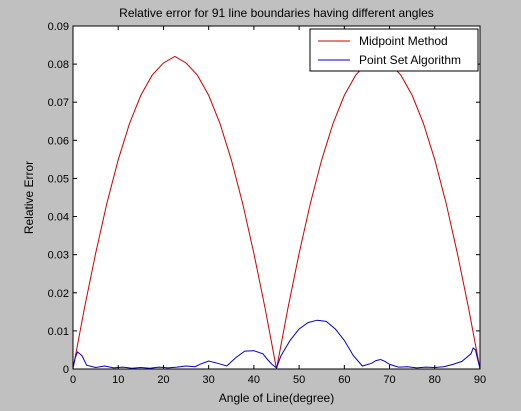 The width and height of the screenshot is (521, 411). Describe the element at coordinates (58, 332) in the screenshot. I see `y-tick-label: 0.01` at that location.